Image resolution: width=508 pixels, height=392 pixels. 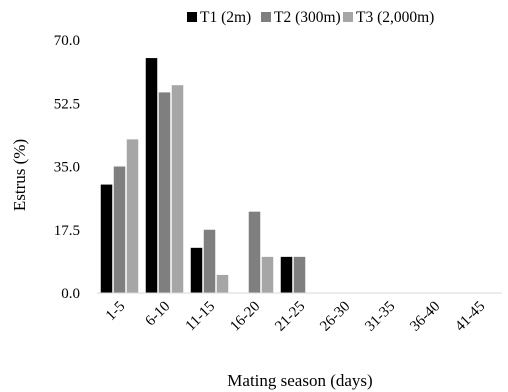 What do you see at coordinates (299, 380) in the screenshot?
I see `x-axis-title: Mating season (days)` at bounding box center [299, 380].